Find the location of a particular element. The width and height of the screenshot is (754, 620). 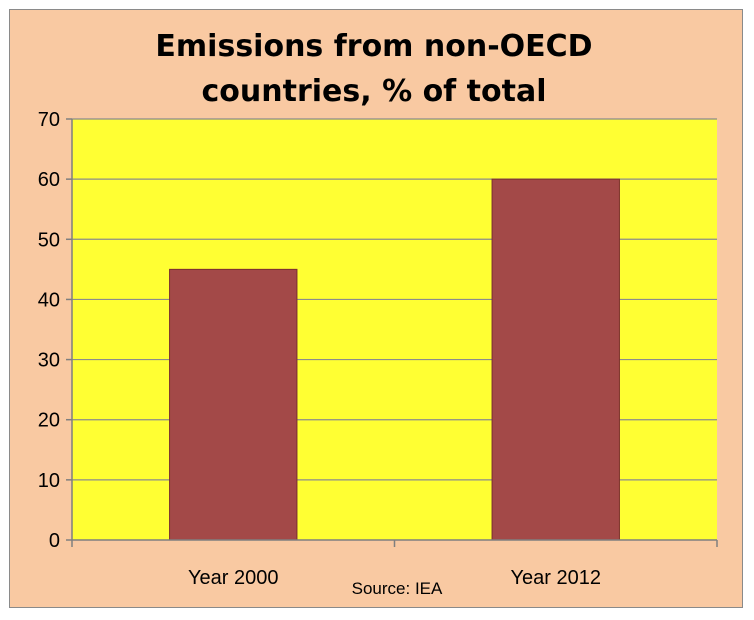

y-tick-label: 30 is located at coordinates (49, 361).